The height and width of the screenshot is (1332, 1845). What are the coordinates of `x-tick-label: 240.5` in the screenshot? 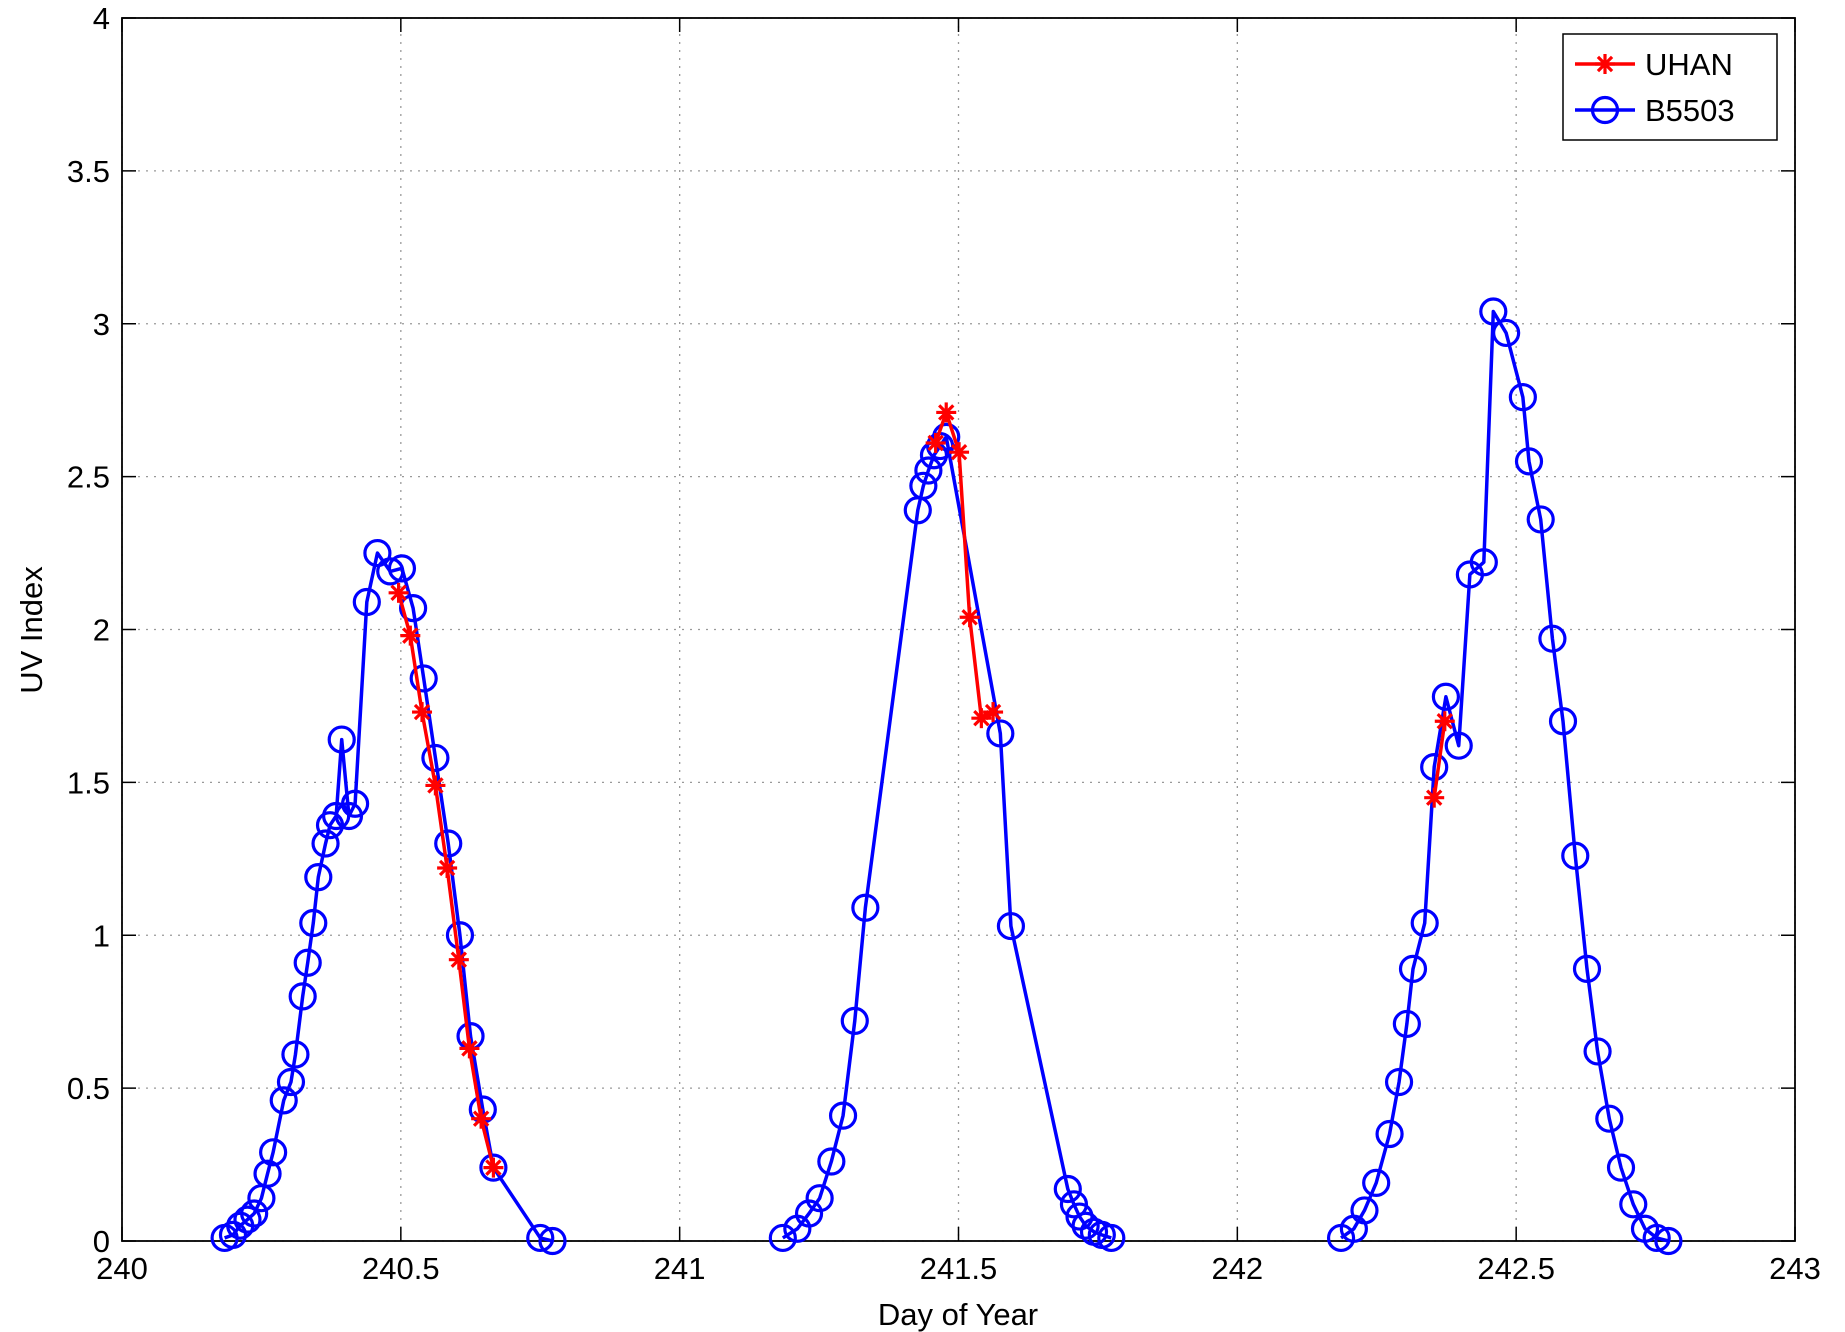 It's located at (401, 1268).